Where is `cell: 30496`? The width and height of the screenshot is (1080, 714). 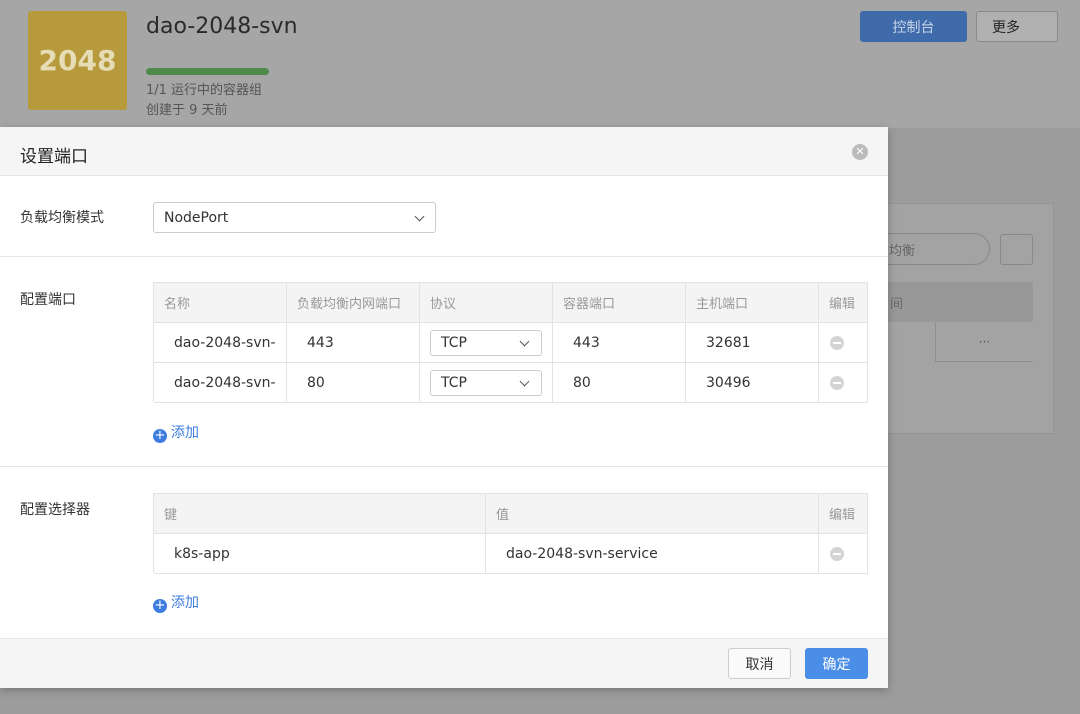
cell: 30496 is located at coordinates (752, 383).